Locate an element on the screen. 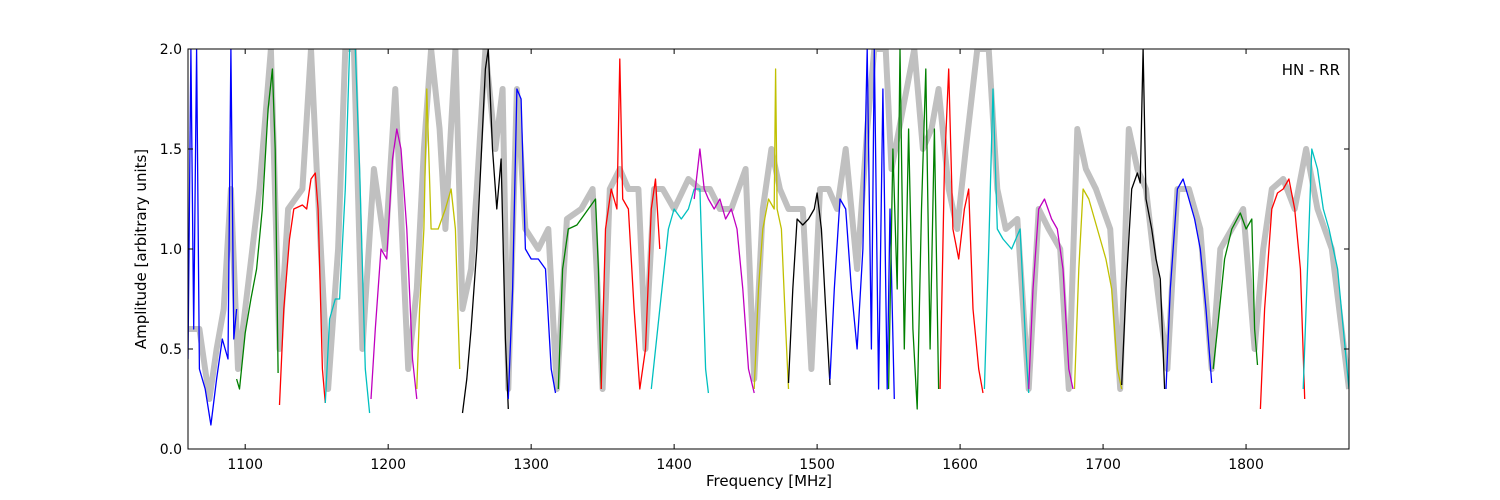  x-tick-label: 1200 is located at coordinates (388, 465).